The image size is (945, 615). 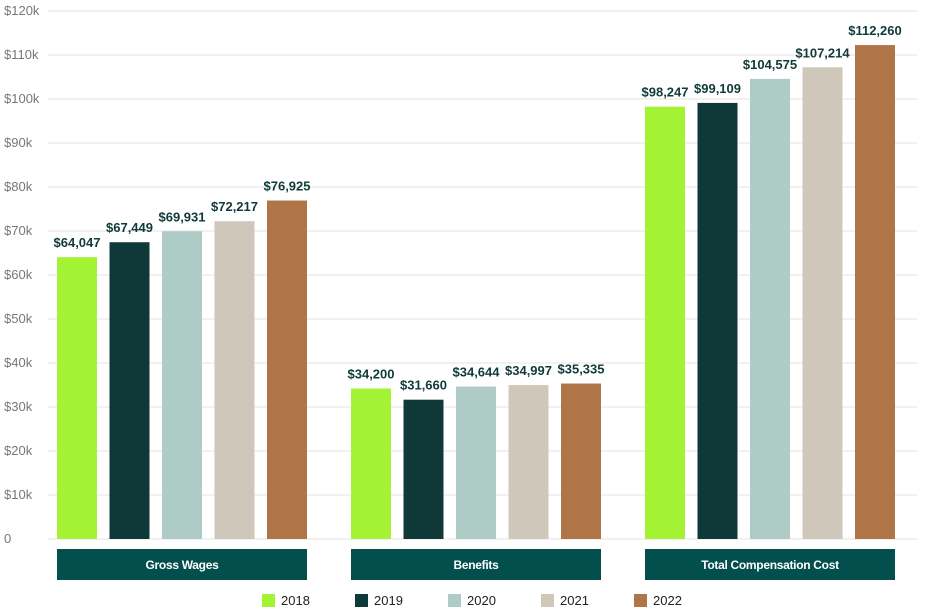 I want to click on legend-swatch-2022, so click(x=640, y=600).